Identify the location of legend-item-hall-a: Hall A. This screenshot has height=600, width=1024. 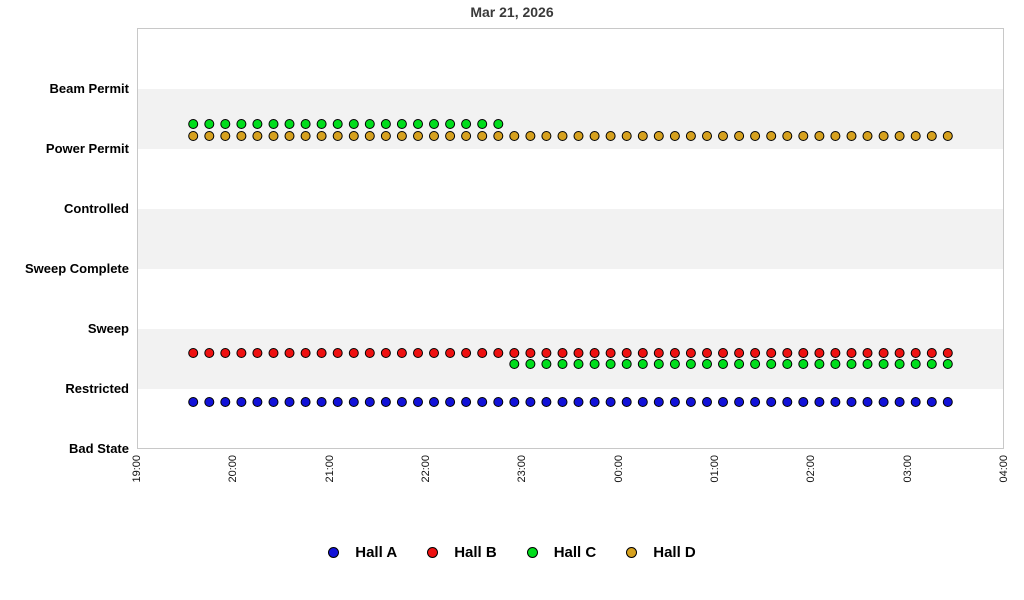
(362, 552).